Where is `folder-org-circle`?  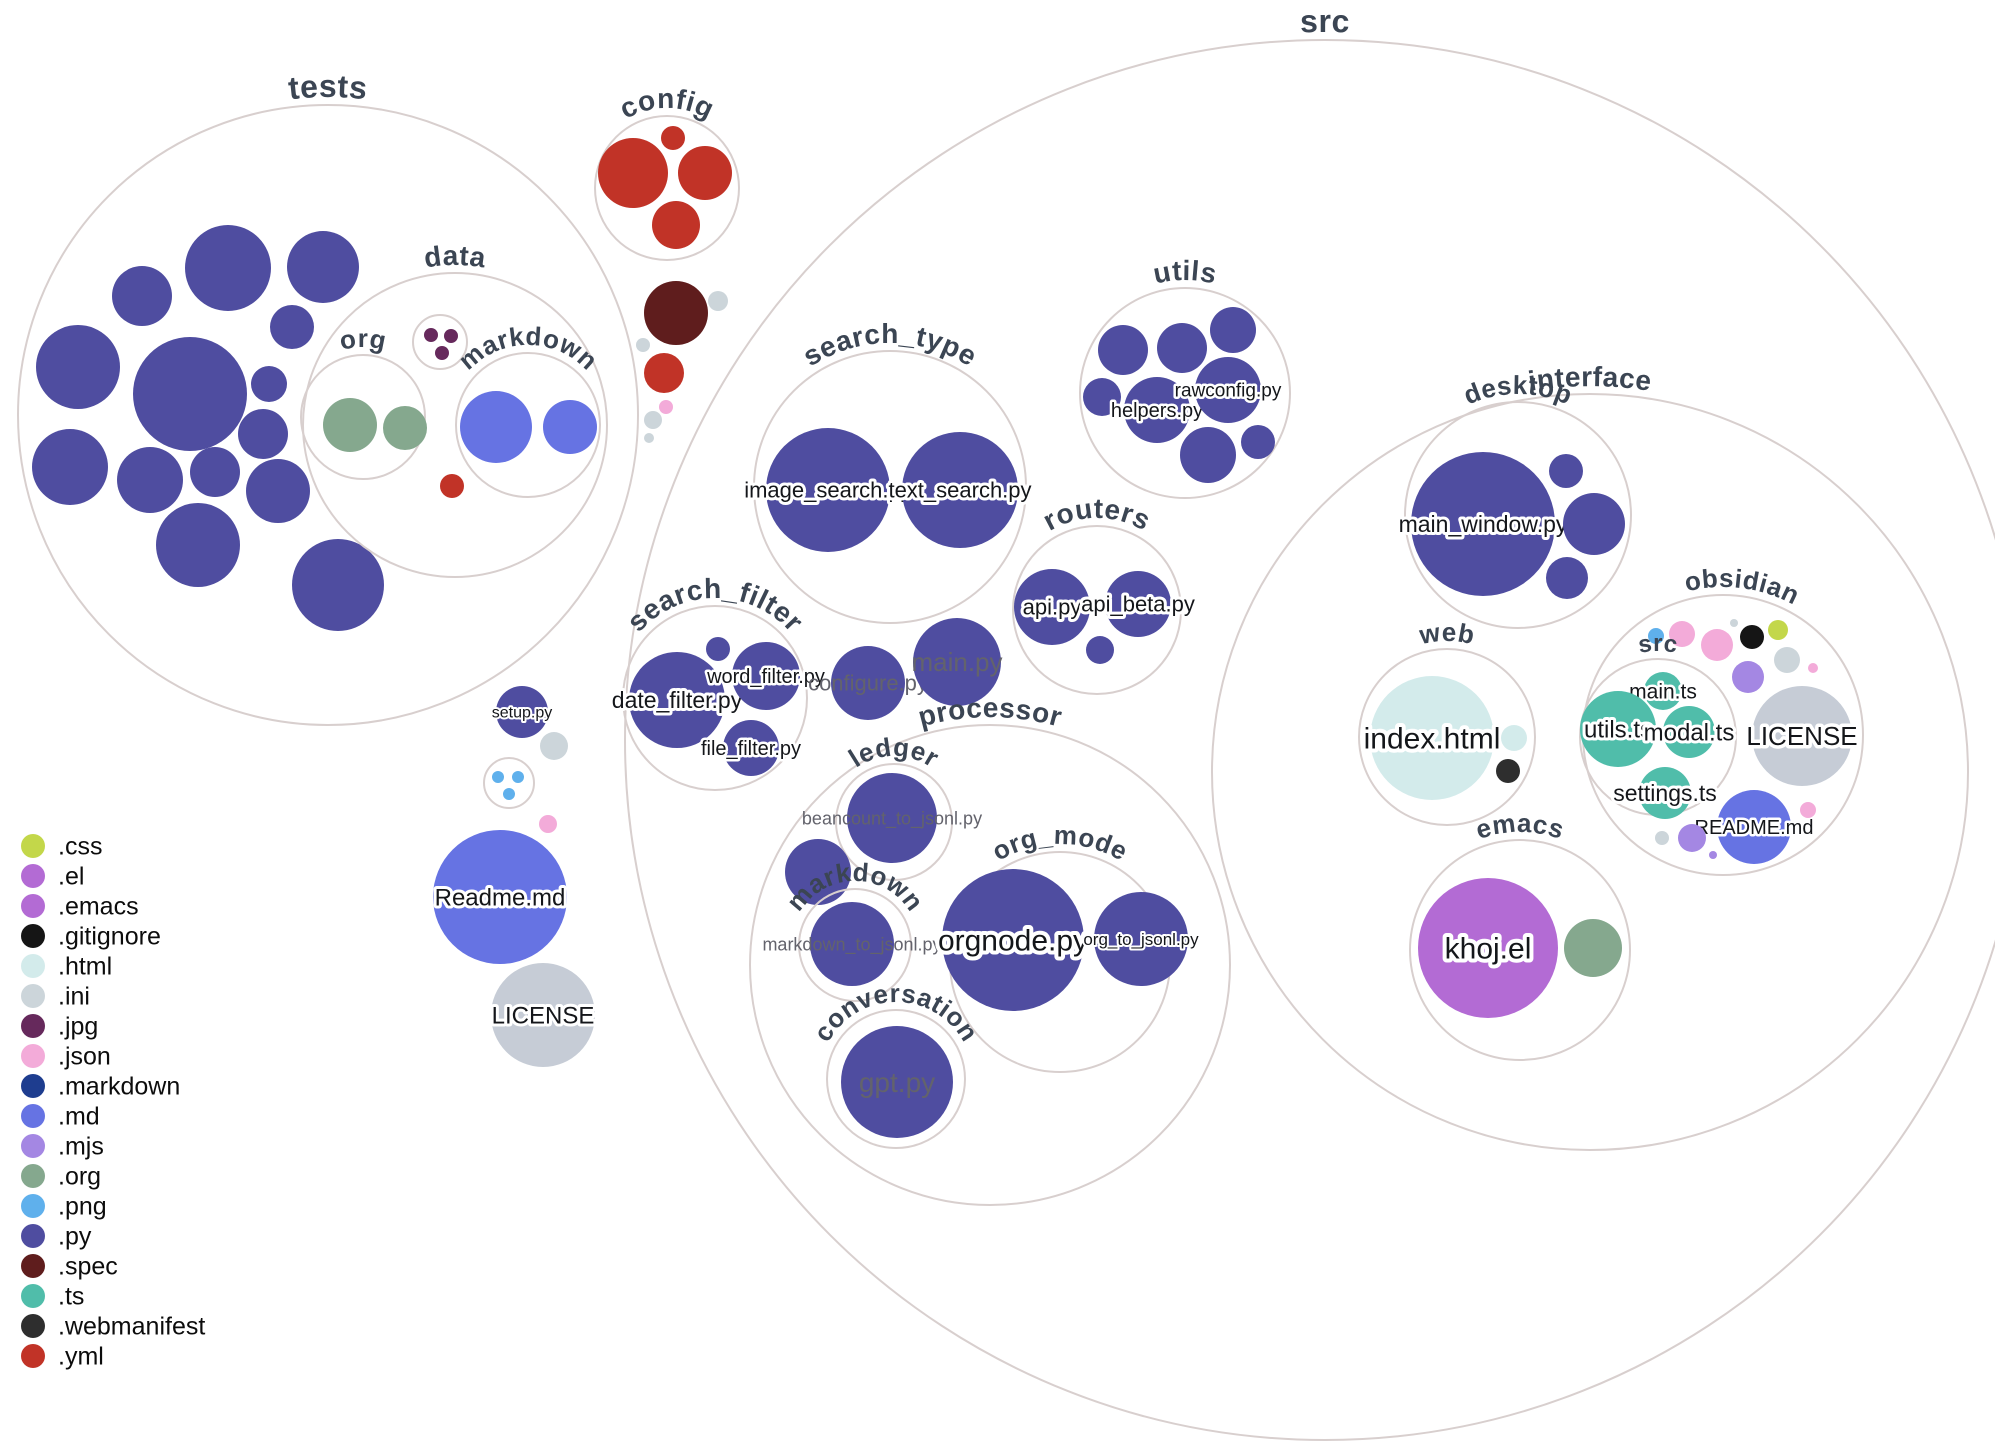
folder-org-circle is located at coordinates (363, 417).